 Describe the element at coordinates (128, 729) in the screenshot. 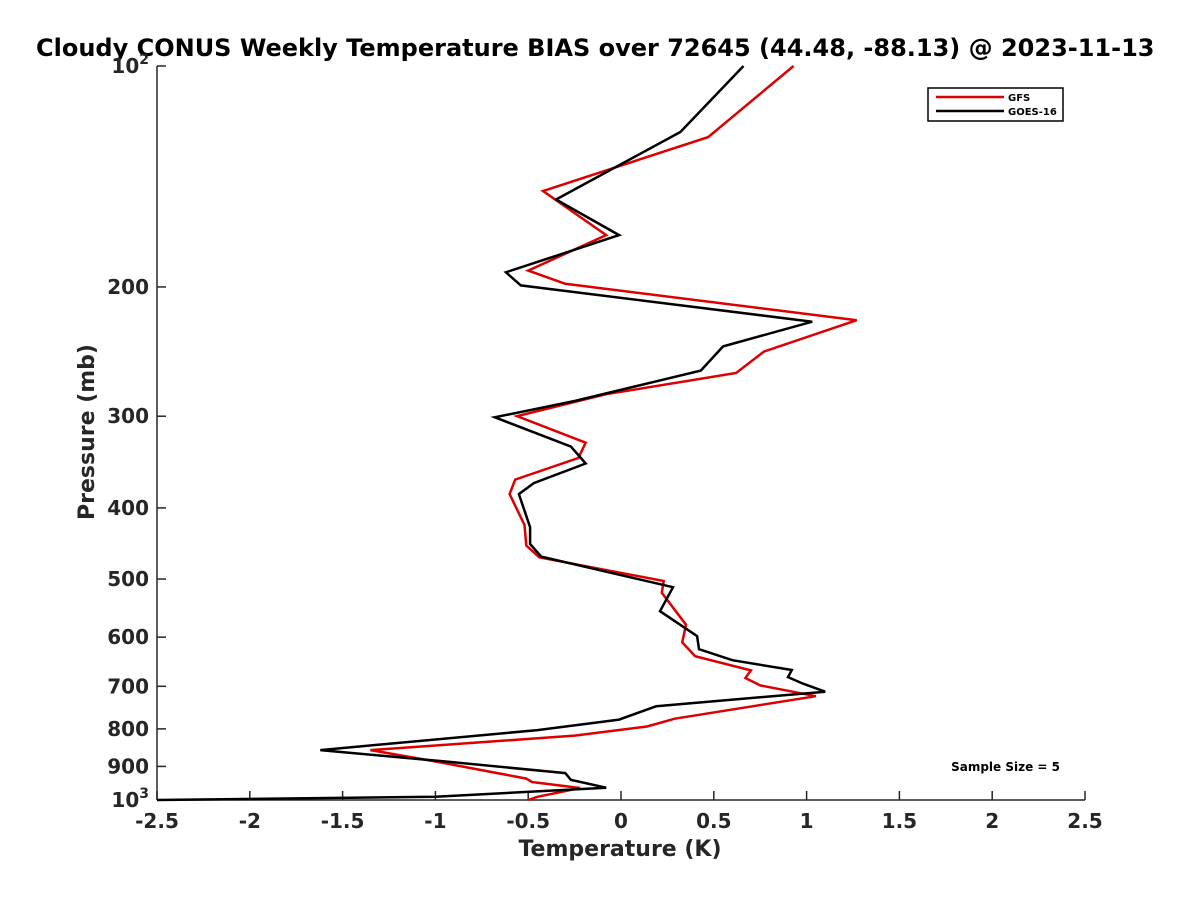

I see `y-tick-label: 800` at that location.